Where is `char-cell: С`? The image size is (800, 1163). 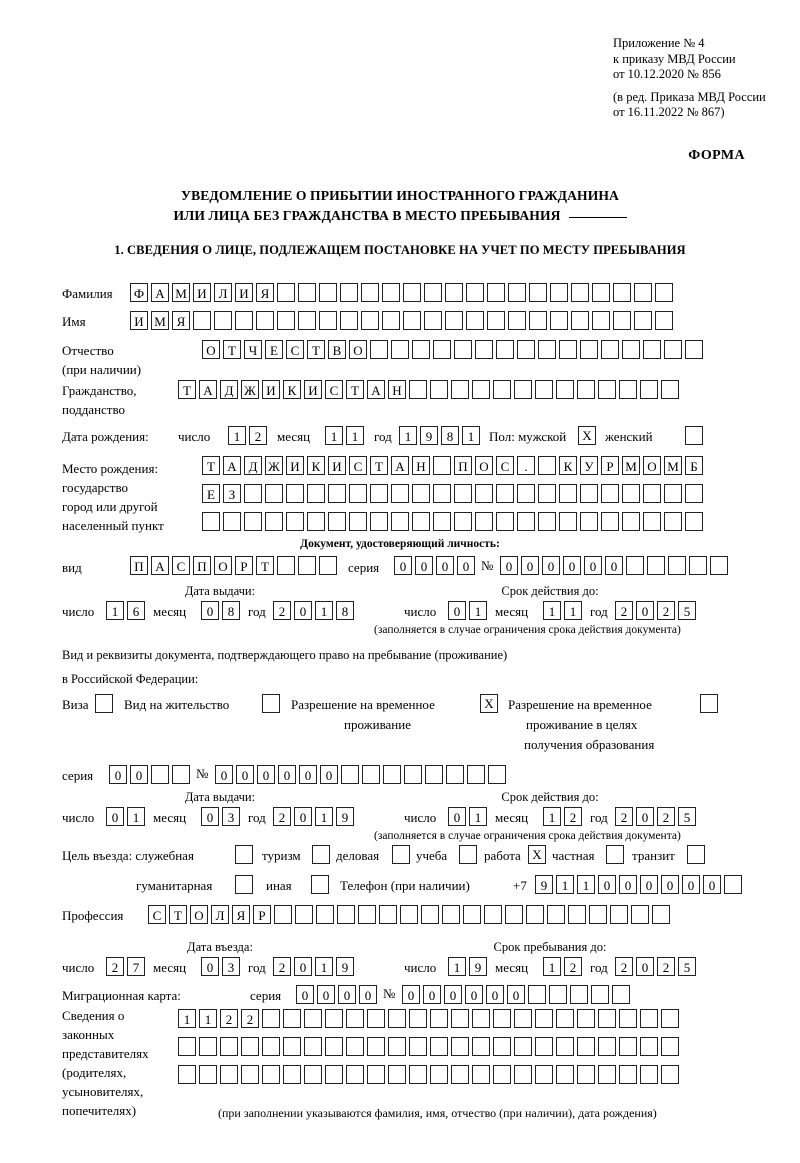
char-cell: С is located at coordinates (181, 565).